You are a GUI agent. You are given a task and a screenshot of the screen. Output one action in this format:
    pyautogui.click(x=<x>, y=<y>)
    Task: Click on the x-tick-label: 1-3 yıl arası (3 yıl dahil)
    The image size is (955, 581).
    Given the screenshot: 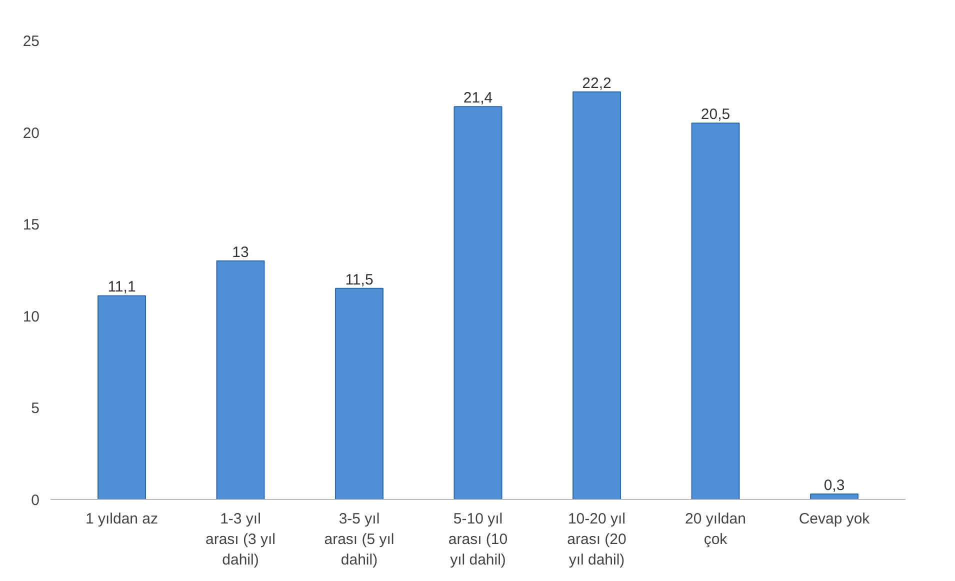 What is the action you would take?
    pyautogui.click(x=240, y=539)
    